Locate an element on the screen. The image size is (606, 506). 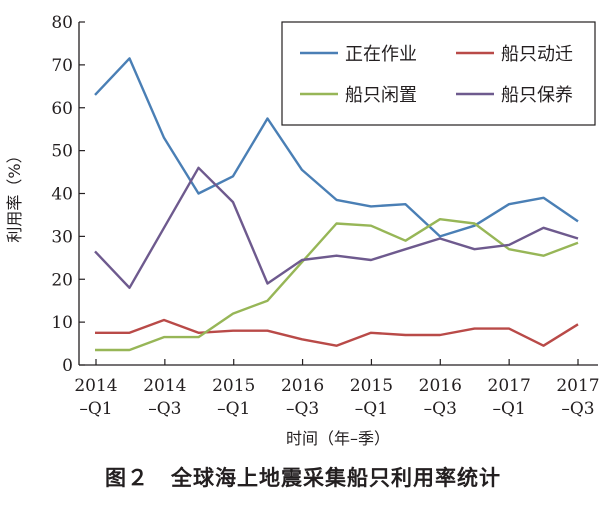
y-ticks: 0 10 20 30 40 50 60 70 80 is located at coordinates (68, 194).